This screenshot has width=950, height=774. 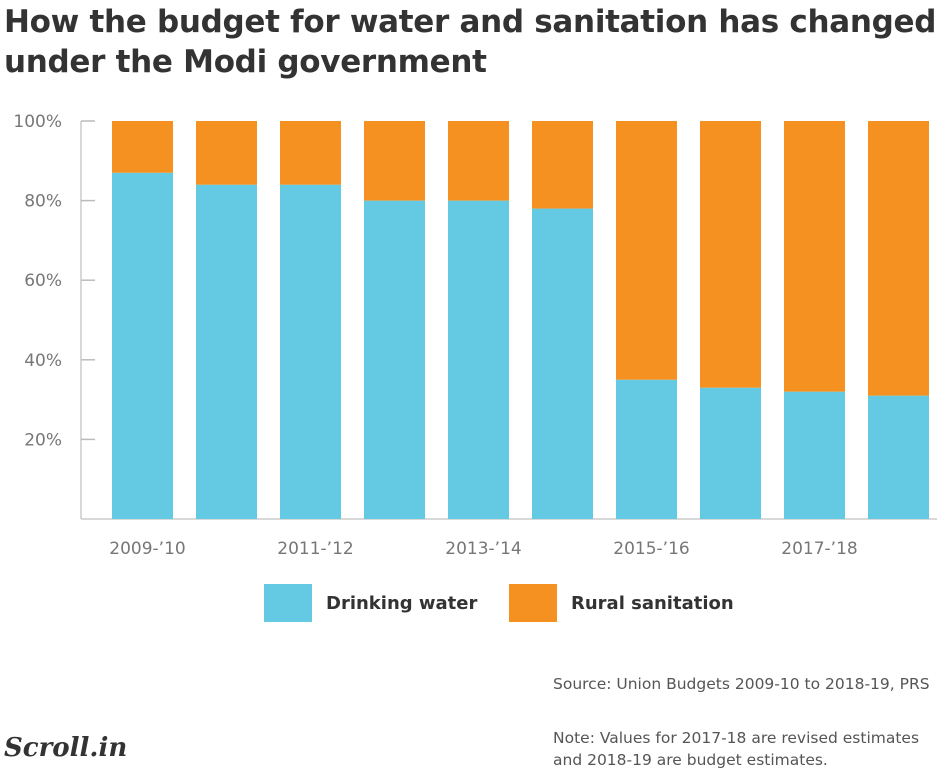 What do you see at coordinates (483, 549) in the screenshot?
I see `x-tick-label: 2013-’14` at bounding box center [483, 549].